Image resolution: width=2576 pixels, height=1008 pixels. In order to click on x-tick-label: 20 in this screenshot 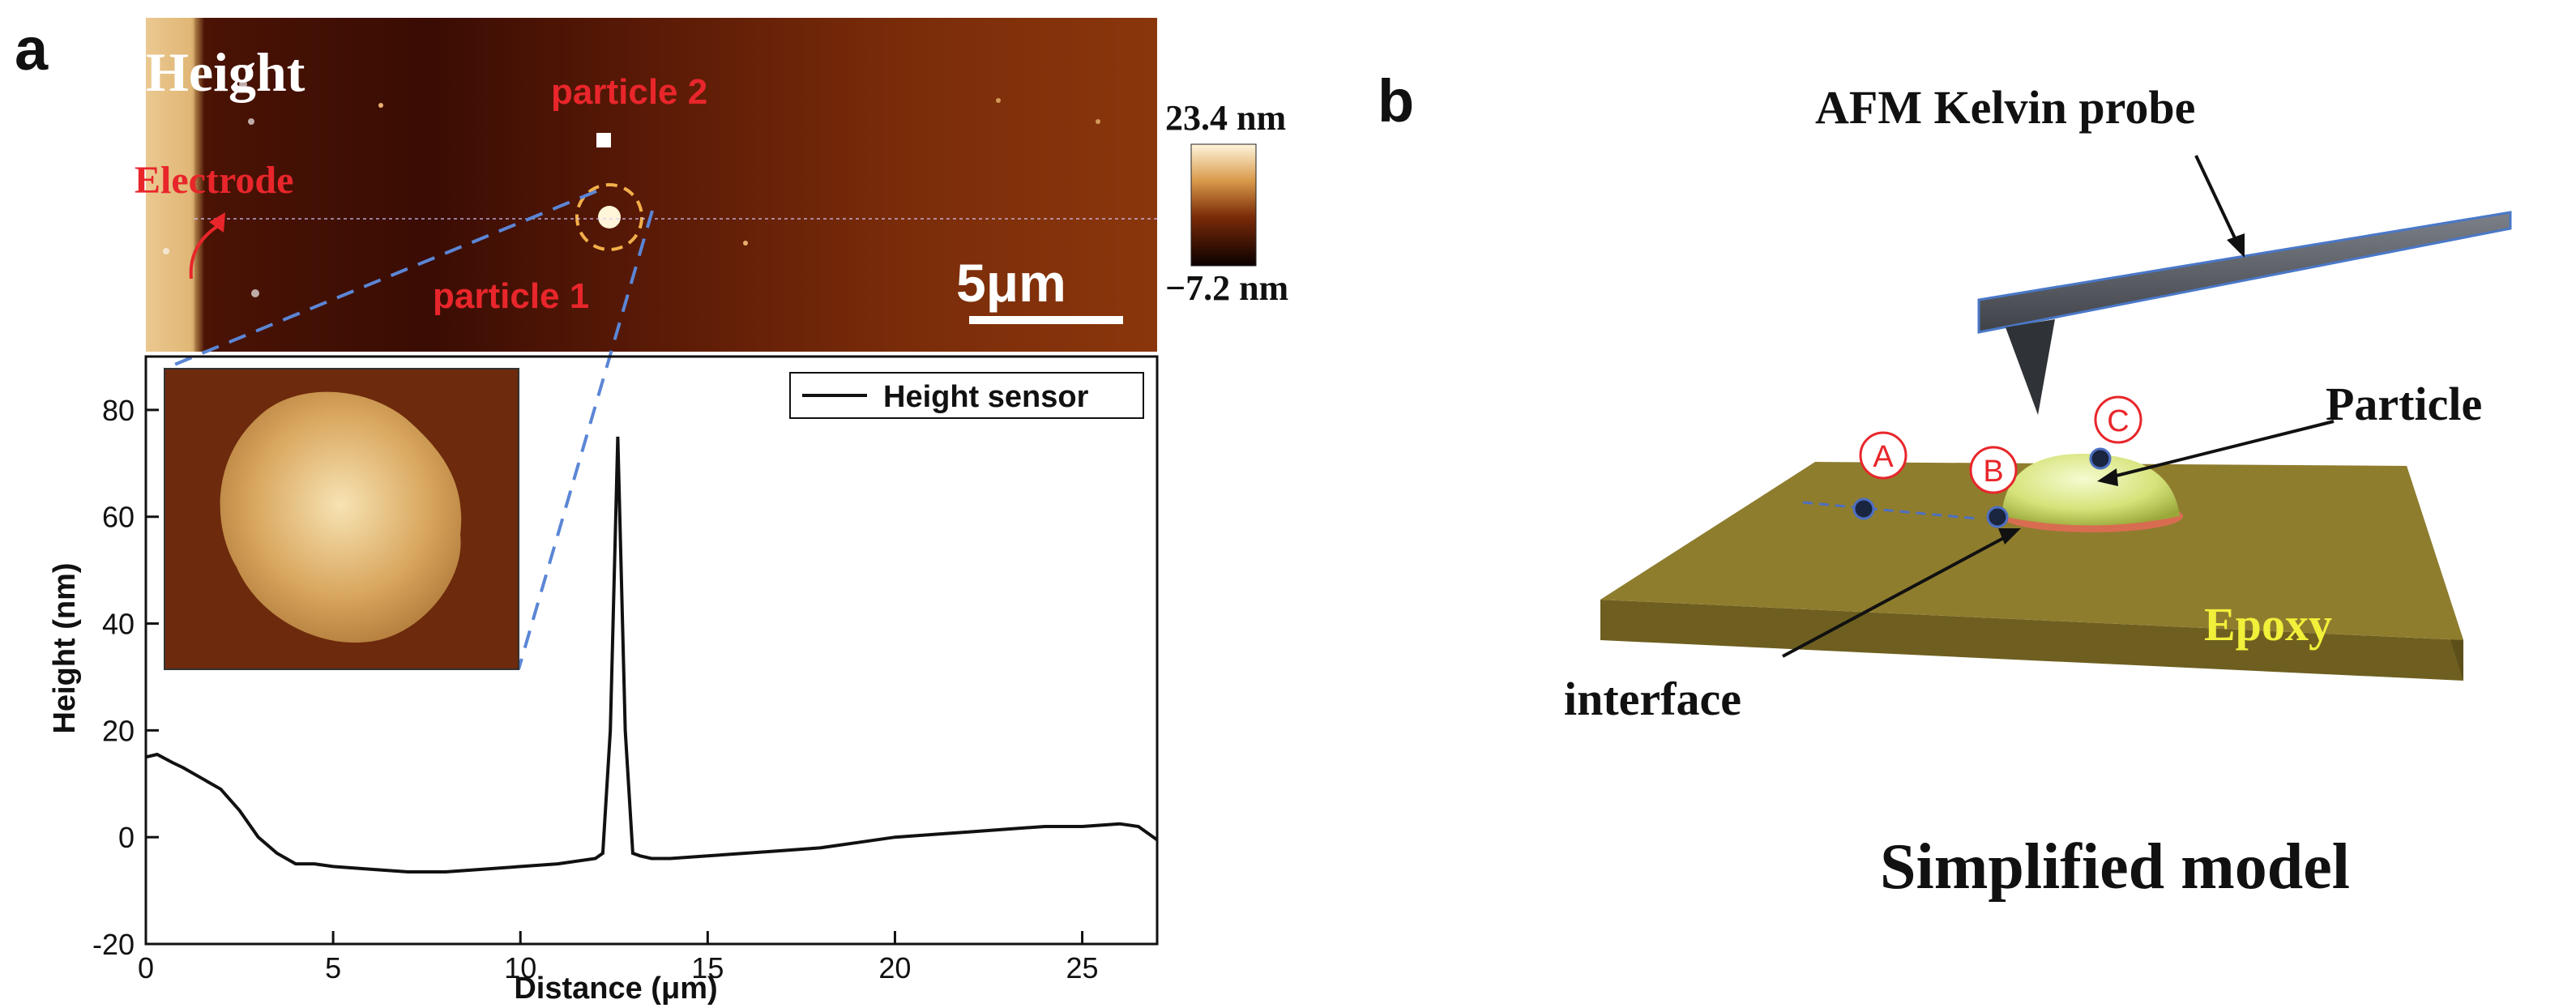, I will do `click(894, 968)`.